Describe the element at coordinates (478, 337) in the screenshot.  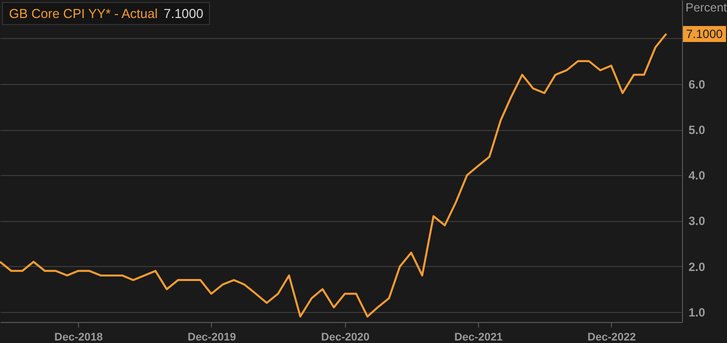
I see `x-tick-label: Dec-2021` at that location.